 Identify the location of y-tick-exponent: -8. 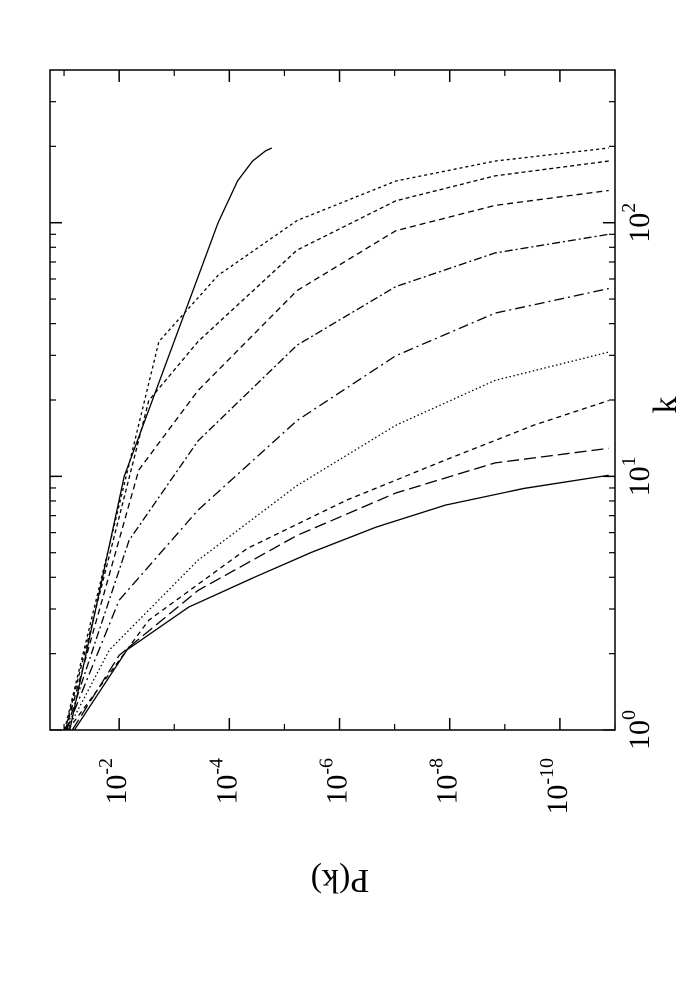
(436, 766).